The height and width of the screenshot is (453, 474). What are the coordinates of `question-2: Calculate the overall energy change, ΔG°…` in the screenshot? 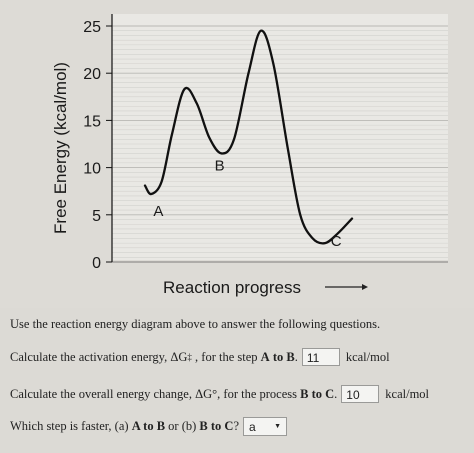 It's located at (220, 394).